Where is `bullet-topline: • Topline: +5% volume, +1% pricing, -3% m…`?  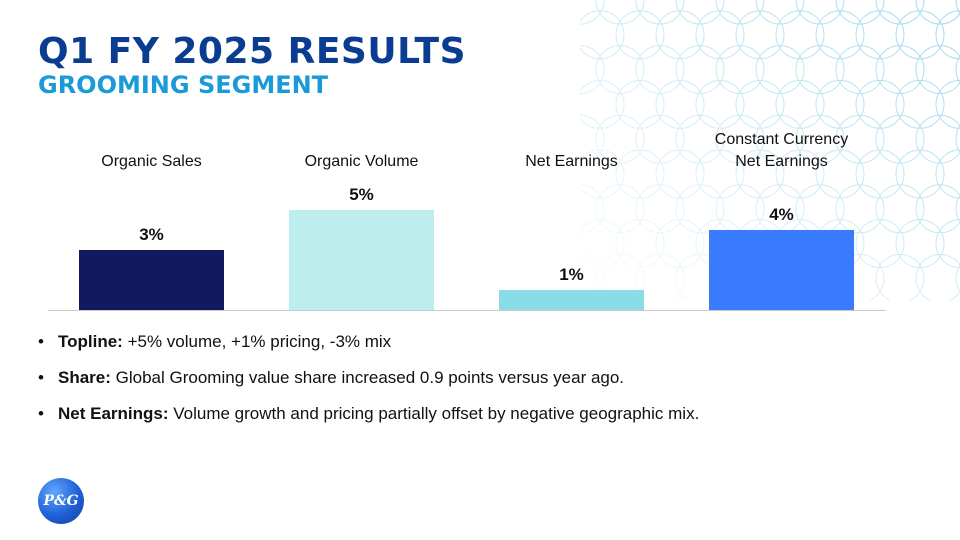
bullet-topline: • Topline: +5% volume, +1% pricing, -3% m… is located at coordinates (368, 342).